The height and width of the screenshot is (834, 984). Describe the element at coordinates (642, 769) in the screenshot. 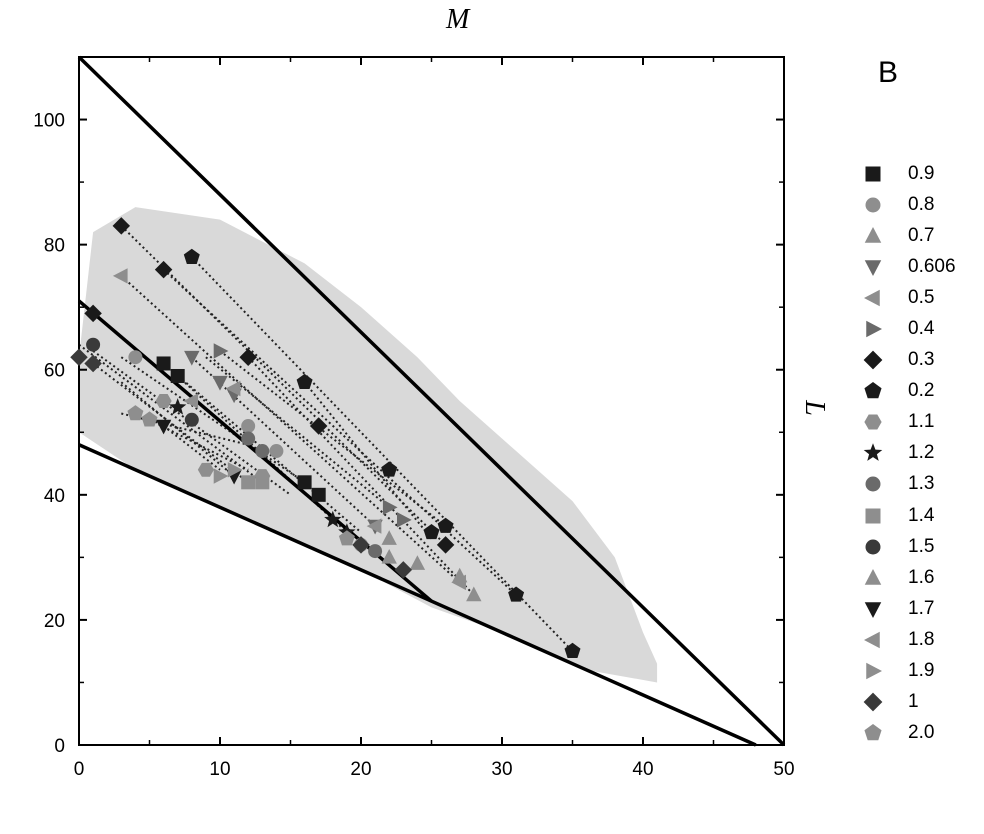

I see `x-tick-label: 40` at that location.